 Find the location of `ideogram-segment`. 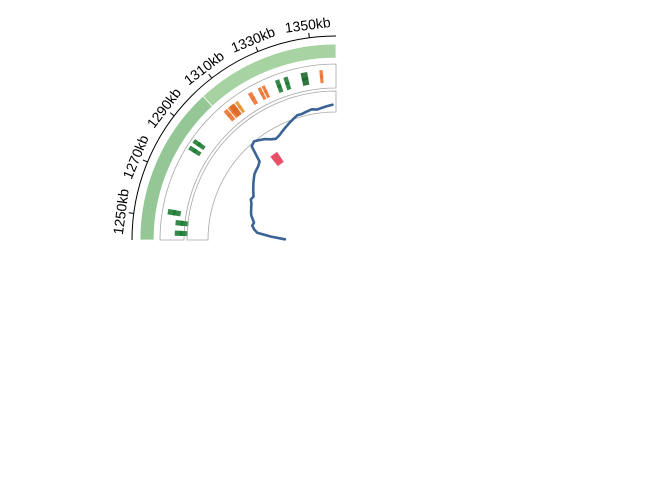

ideogram-segment is located at coordinates (269, 75).